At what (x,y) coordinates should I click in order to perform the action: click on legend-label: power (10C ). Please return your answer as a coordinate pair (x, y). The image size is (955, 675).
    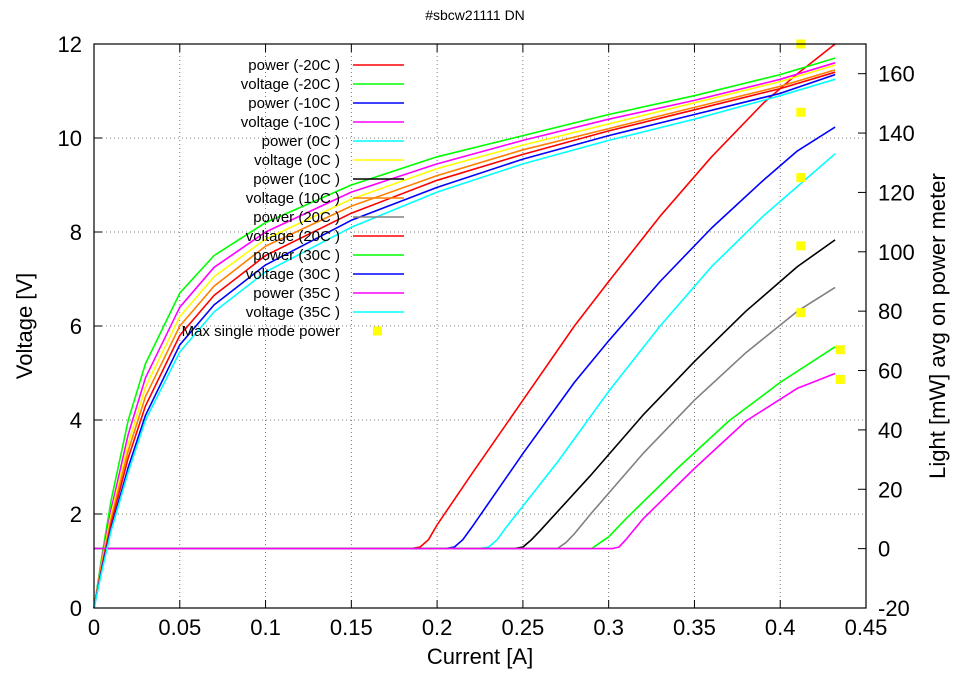
    Looking at the image, I should click on (296, 179).